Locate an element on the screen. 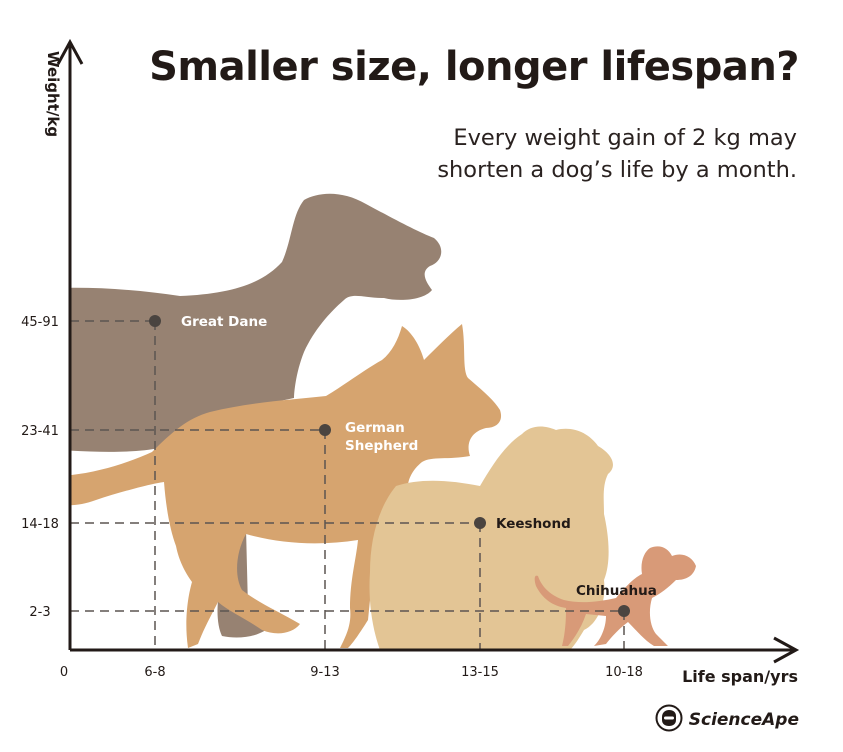 This screenshot has width=843, height=752. y-axis-arrow-icon is located at coordinates (70, 51).